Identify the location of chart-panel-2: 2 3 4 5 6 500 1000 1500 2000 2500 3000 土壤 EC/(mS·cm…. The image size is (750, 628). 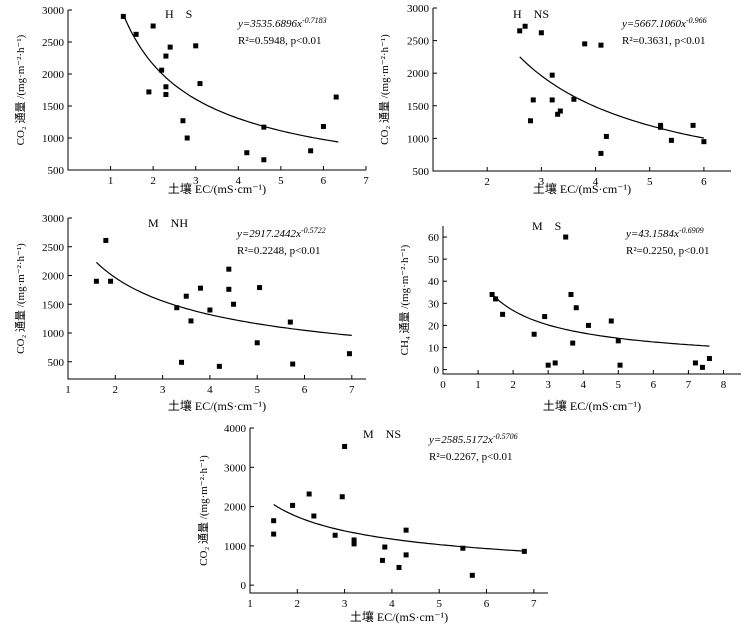
(554, 99).